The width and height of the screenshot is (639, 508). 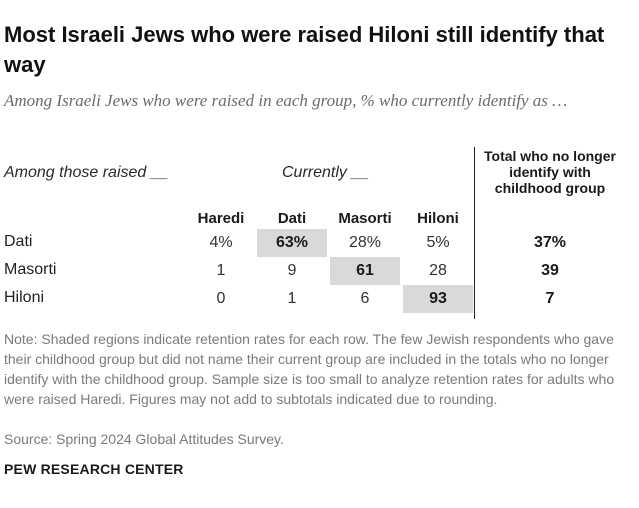 What do you see at coordinates (550, 270) in the screenshot?
I see `total-masorti: 39` at bounding box center [550, 270].